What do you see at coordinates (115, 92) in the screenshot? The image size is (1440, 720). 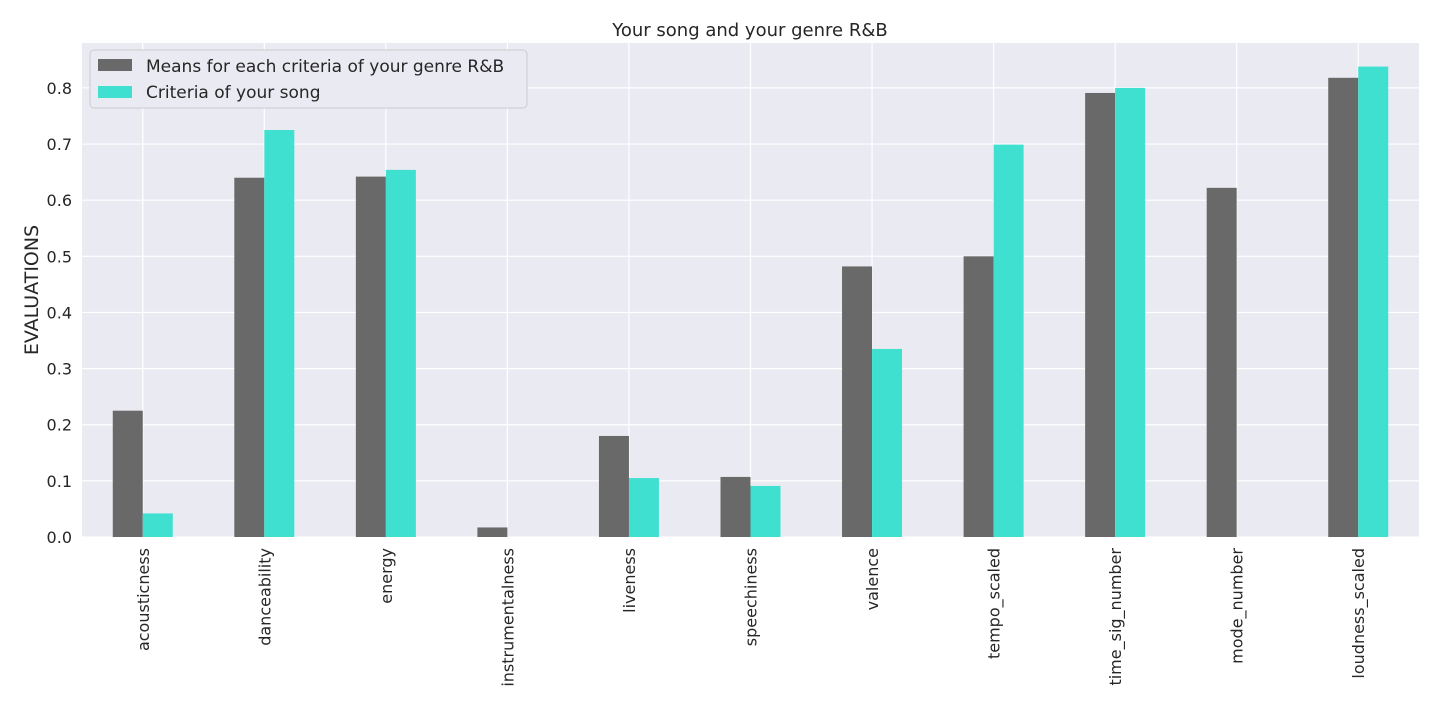 I see `legend-swatch-your-song` at bounding box center [115, 92].